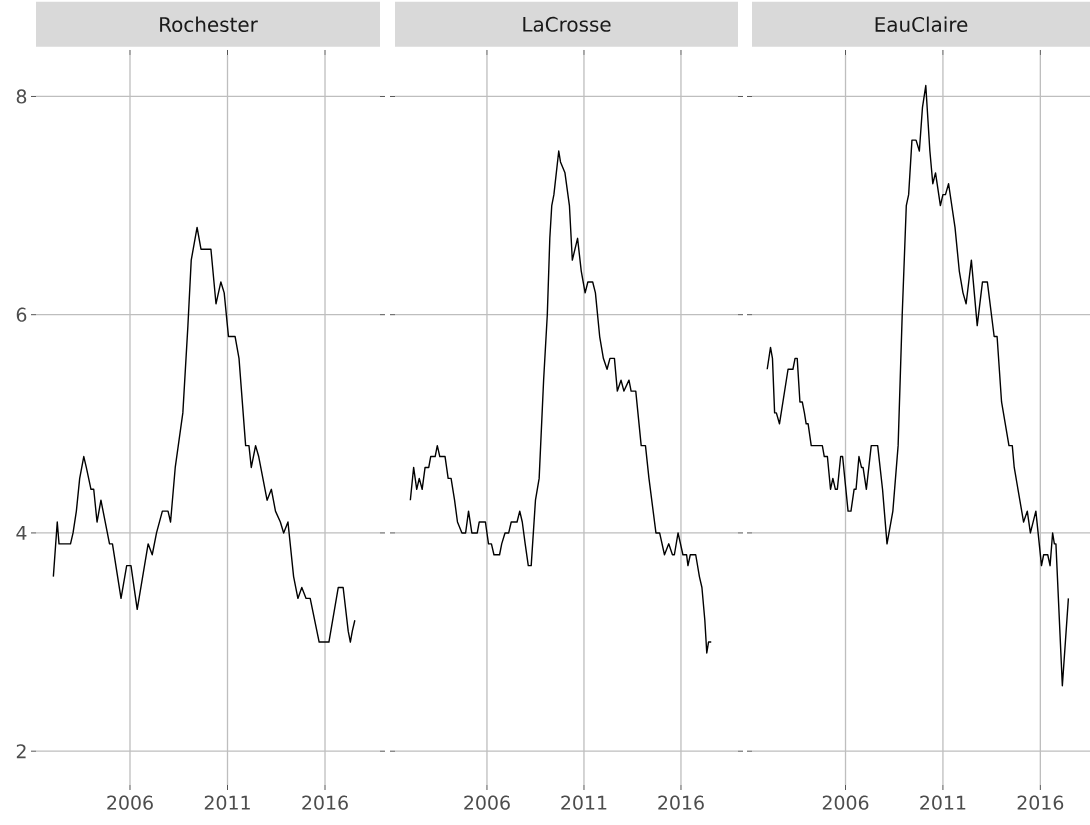 This screenshot has width=1090, height=825. What do you see at coordinates (21, 96) in the screenshot?
I see `y-tick-label: 8` at bounding box center [21, 96].